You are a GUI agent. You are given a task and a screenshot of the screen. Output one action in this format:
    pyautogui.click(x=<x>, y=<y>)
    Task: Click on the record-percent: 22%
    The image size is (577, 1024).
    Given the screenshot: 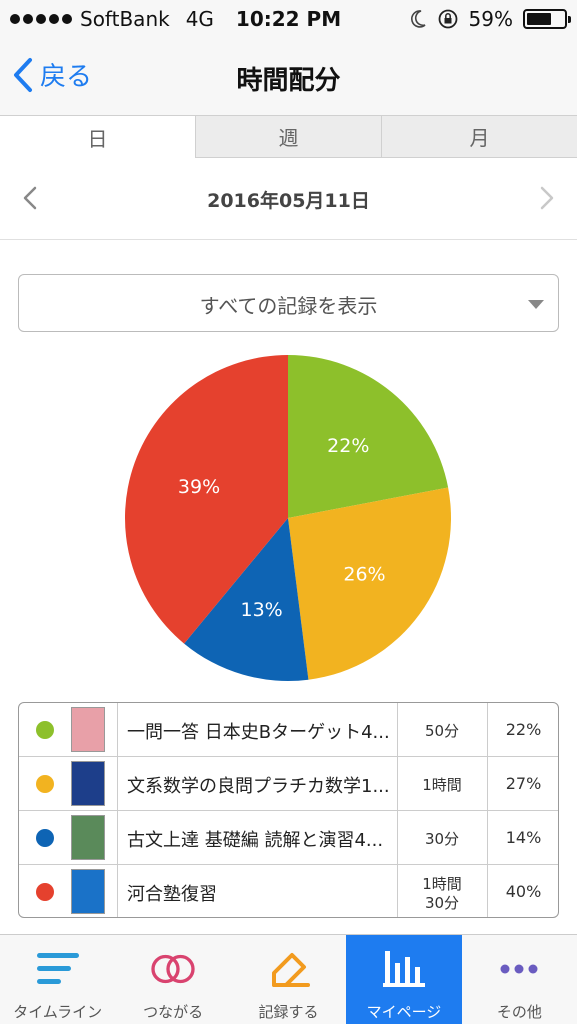 What is the action you would take?
    pyautogui.click(x=523, y=729)
    